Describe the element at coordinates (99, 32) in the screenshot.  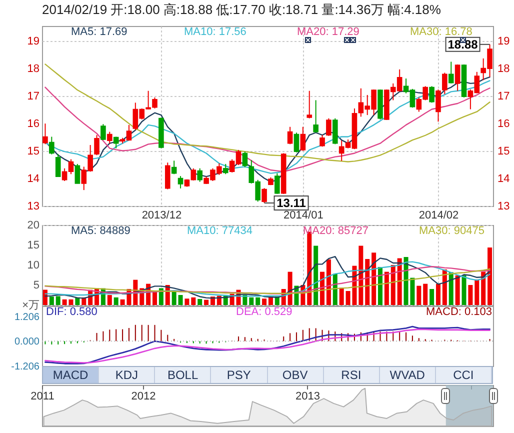
I see `text: MA5: 17.69` at that location.